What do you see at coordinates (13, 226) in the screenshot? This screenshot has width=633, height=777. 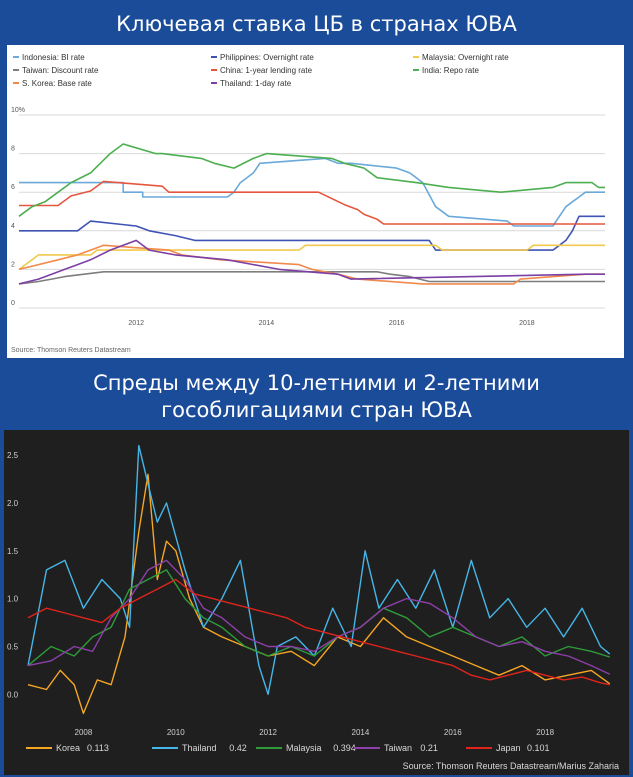 I see `y-tick-label: 4` at bounding box center [13, 226].